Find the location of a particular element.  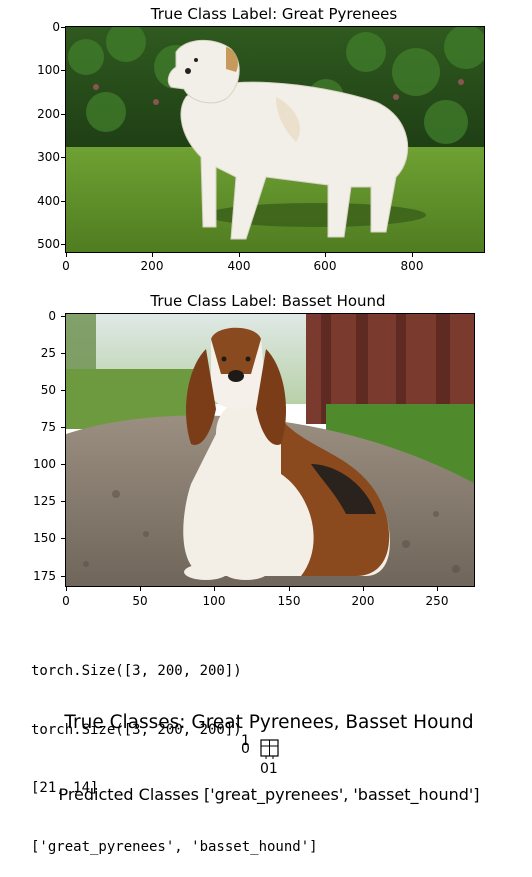

plot1-xtick: 600 is located at coordinates (325, 266).